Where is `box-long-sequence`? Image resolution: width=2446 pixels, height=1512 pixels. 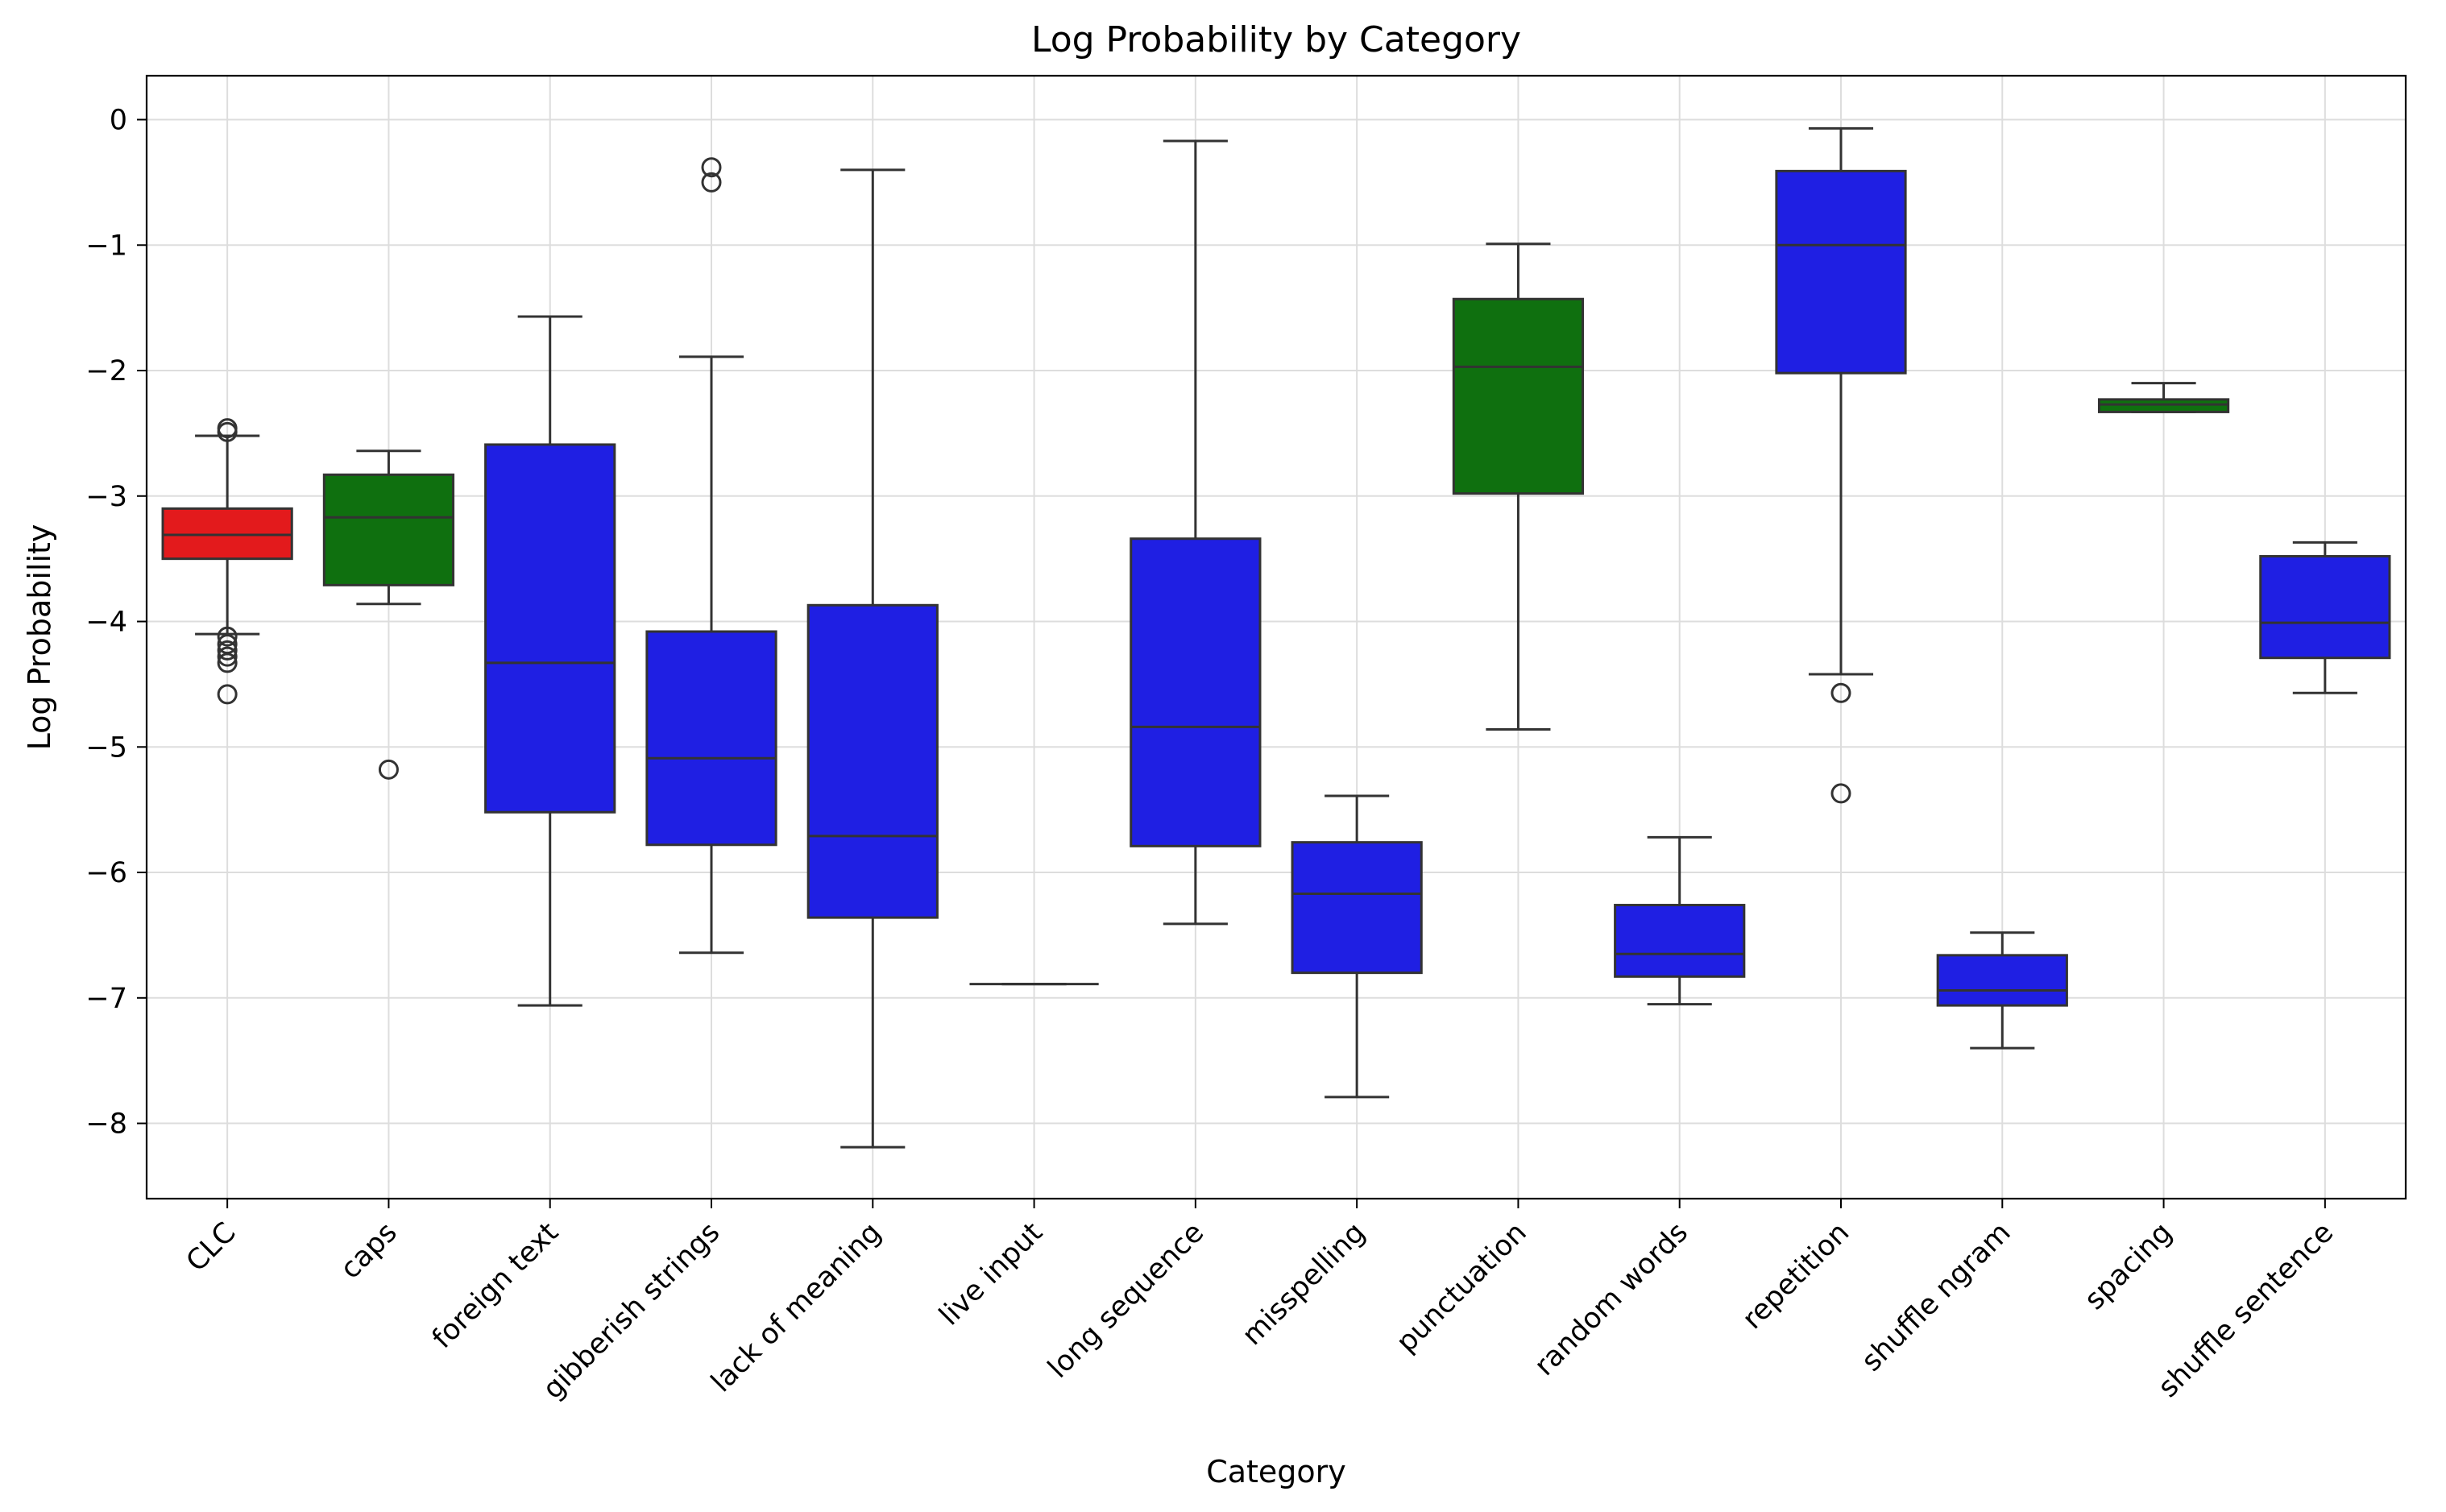 box-long-sequence is located at coordinates (1196, 532).